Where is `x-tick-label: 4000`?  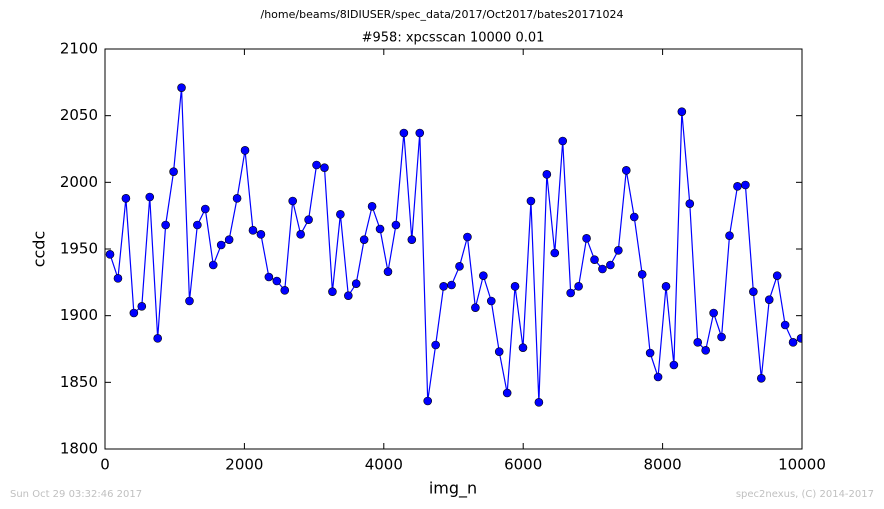 x-tick-label: 4000 is located at coordinates (384, 465).